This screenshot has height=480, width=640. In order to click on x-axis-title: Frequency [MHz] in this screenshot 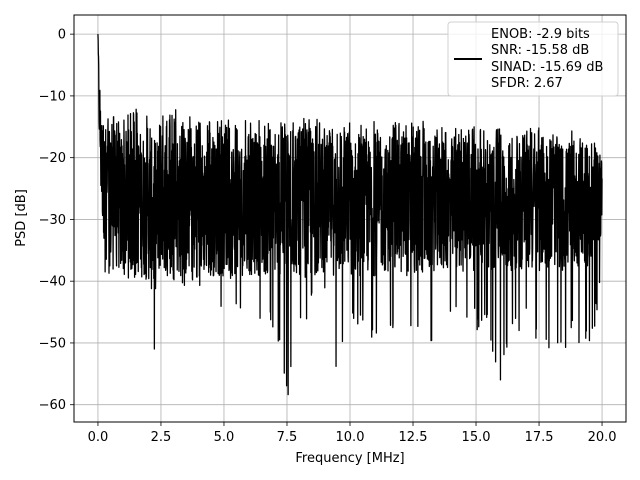, I will do `click(349, 458)`.